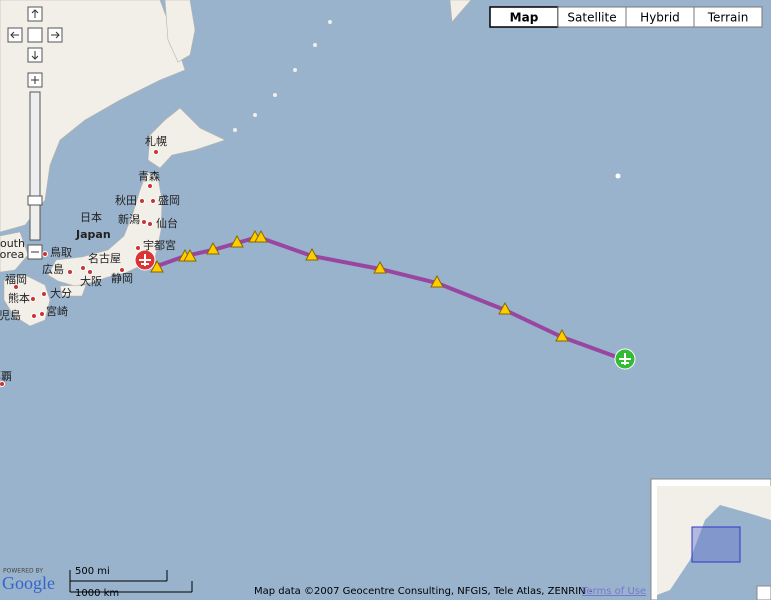  Describe the element at coordinates (145, 260) in the screenshot. I see `origin-icon` at that location.